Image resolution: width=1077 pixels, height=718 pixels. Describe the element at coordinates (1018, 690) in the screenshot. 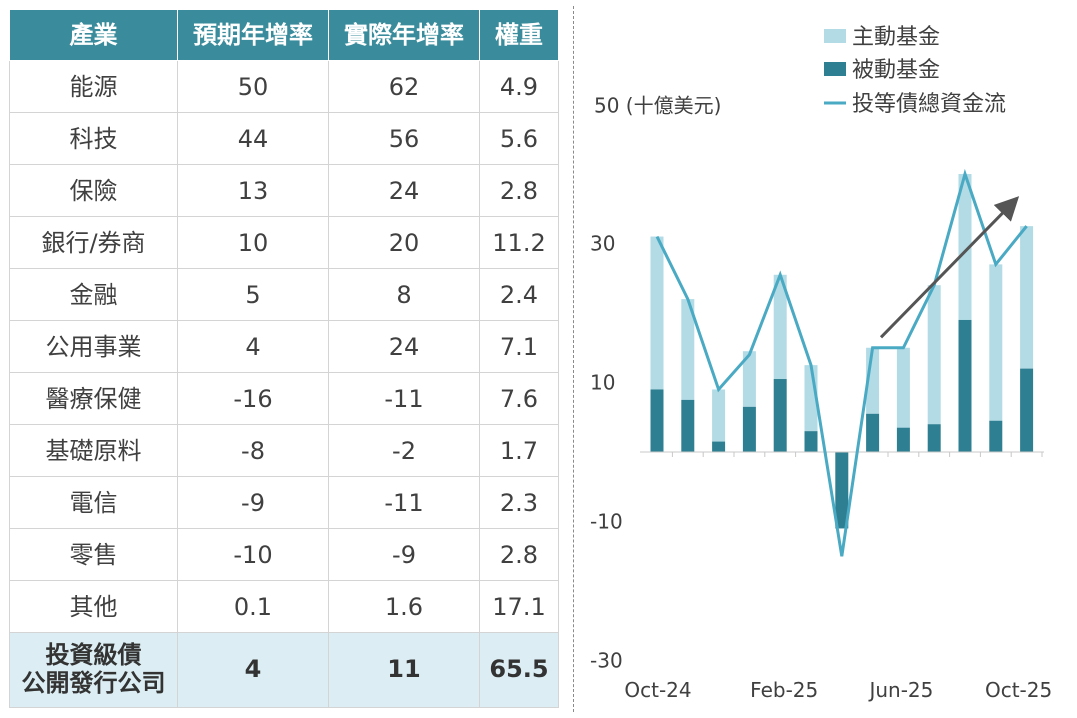

I see `x-tick-label: Oct-25` at that location.